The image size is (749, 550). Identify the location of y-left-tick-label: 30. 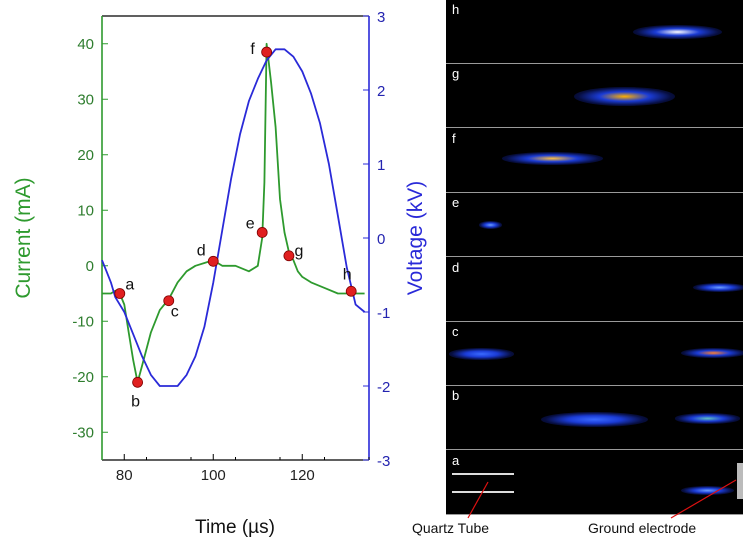
(85, 99).